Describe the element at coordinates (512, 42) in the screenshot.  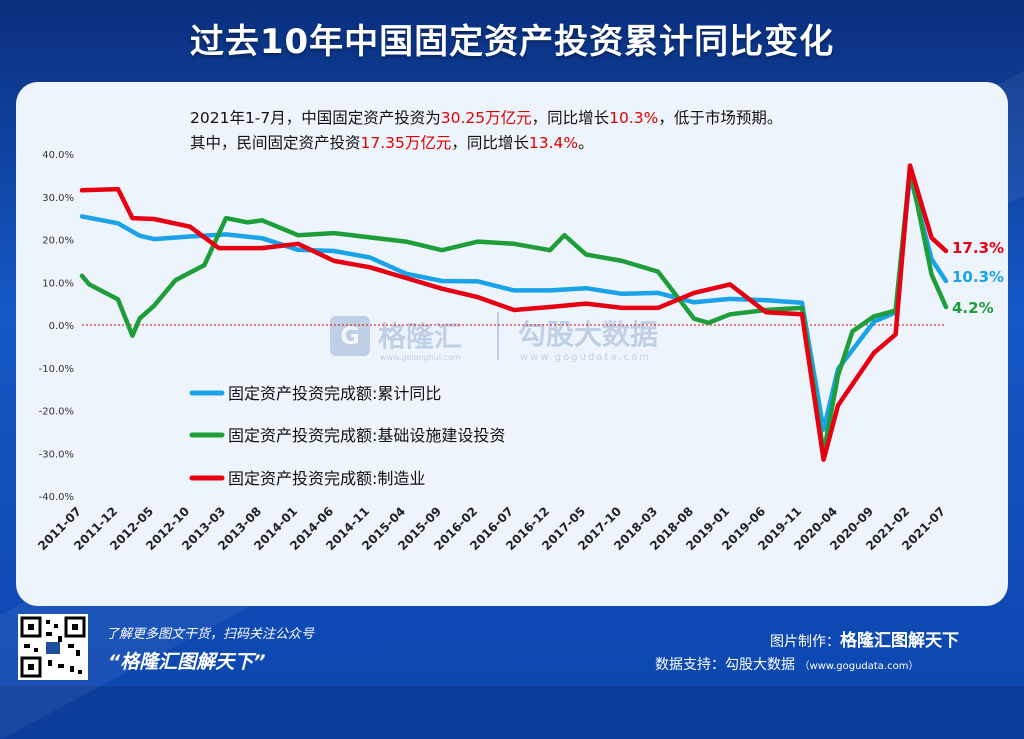
I see `page-title: 过去10年中国固定资产投资累计同比变化` at that location.